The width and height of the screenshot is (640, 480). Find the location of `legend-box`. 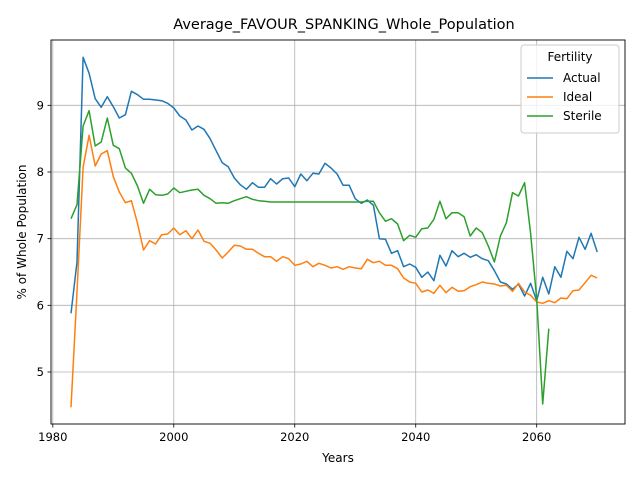

legend-box is located at coordinates (570, 89).